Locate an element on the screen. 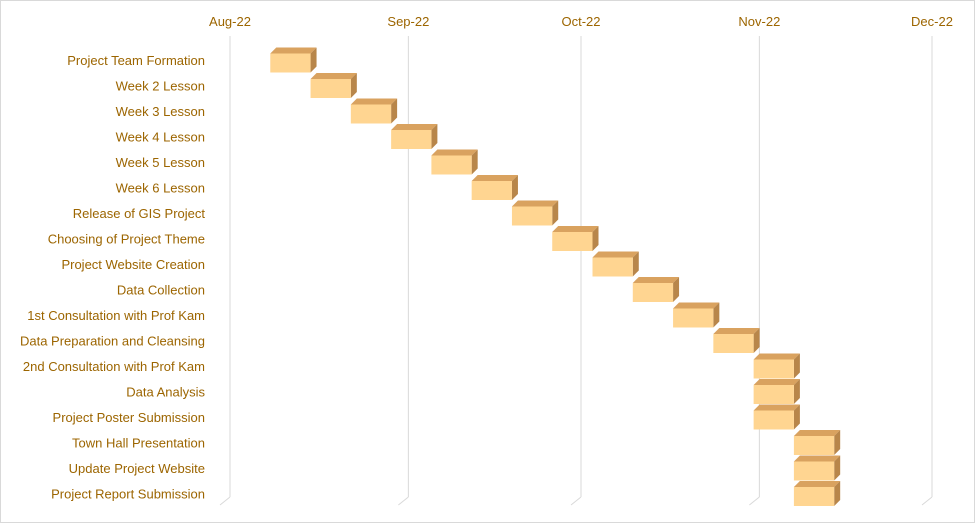 This screenshot has width=975, height=527. x-tick-label: Oct-22 is located at coordinates (580, 21).